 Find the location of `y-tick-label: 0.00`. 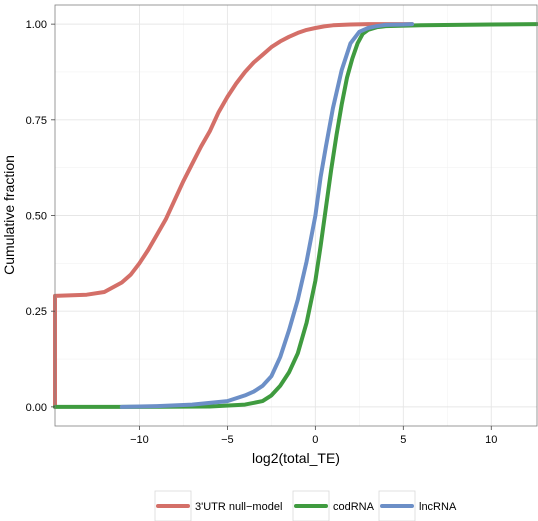

y-tick-label: 0.00 is located at coordinates (36, 408).